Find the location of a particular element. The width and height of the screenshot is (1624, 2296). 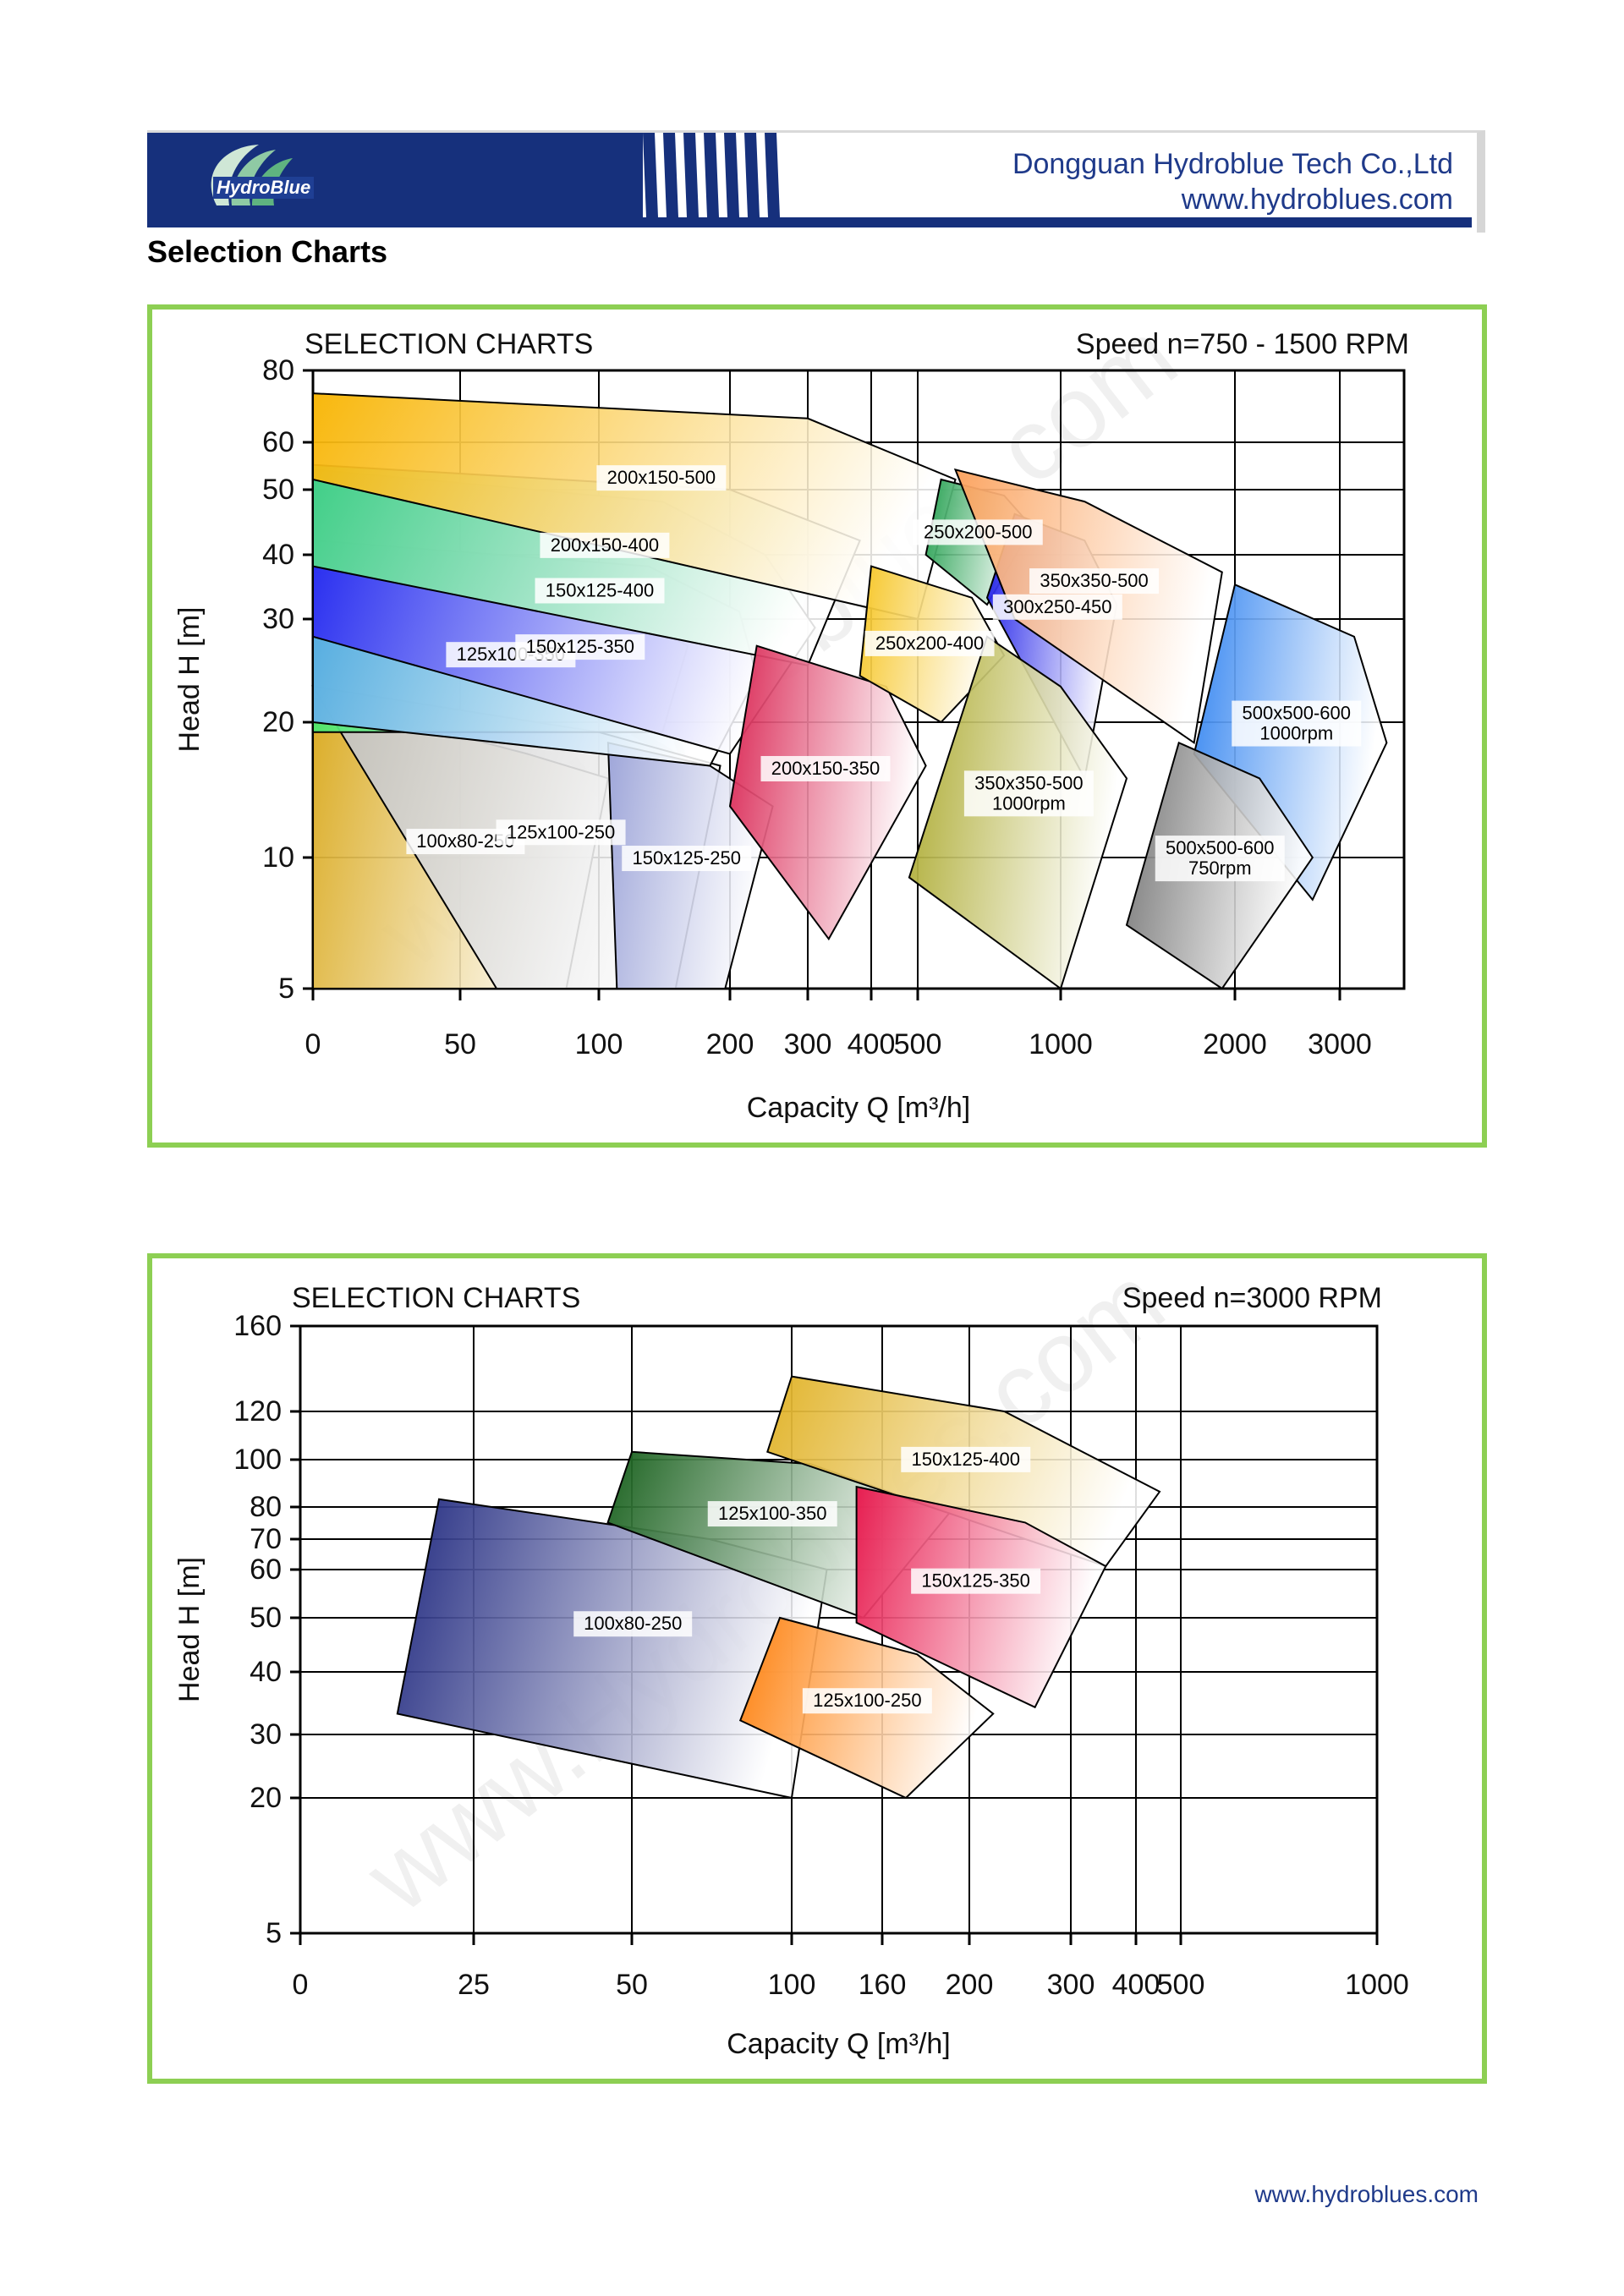

series-label-text: 250x200-500 is located at coordinates (978, 531).